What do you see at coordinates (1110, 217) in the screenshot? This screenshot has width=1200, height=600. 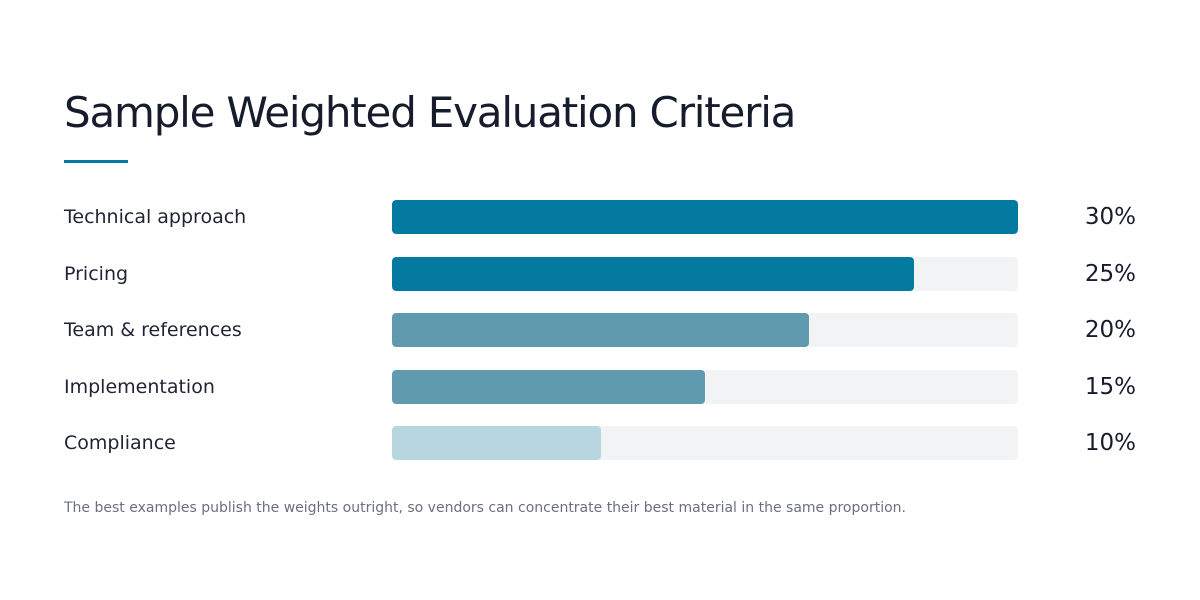 I see `bar-value-label: 30%` at bounding box center [1110, 217].